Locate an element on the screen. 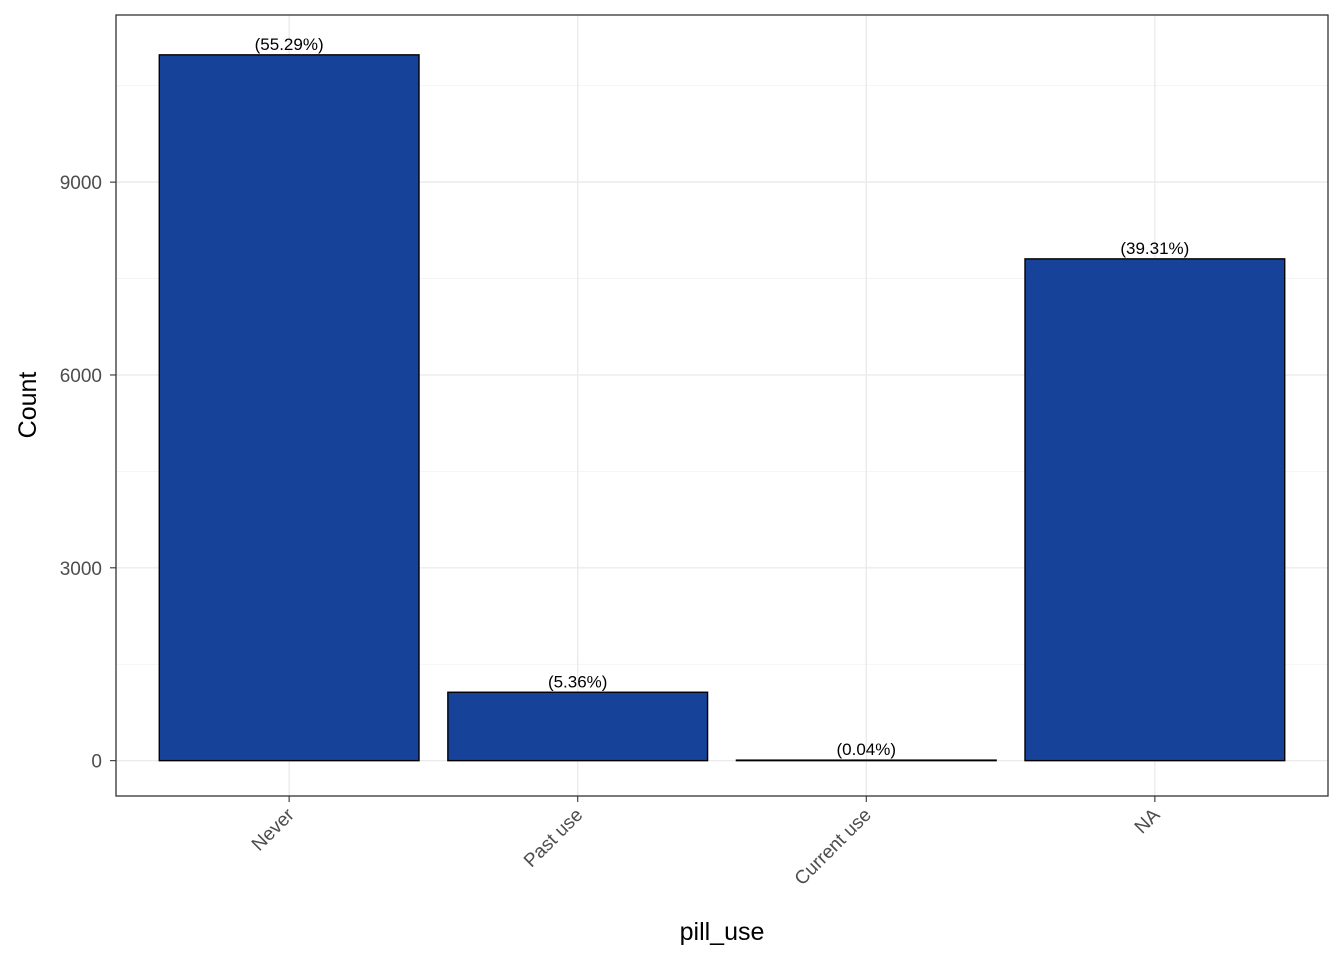  y-tick-label: 9000 is located at coordinates (81, 183).